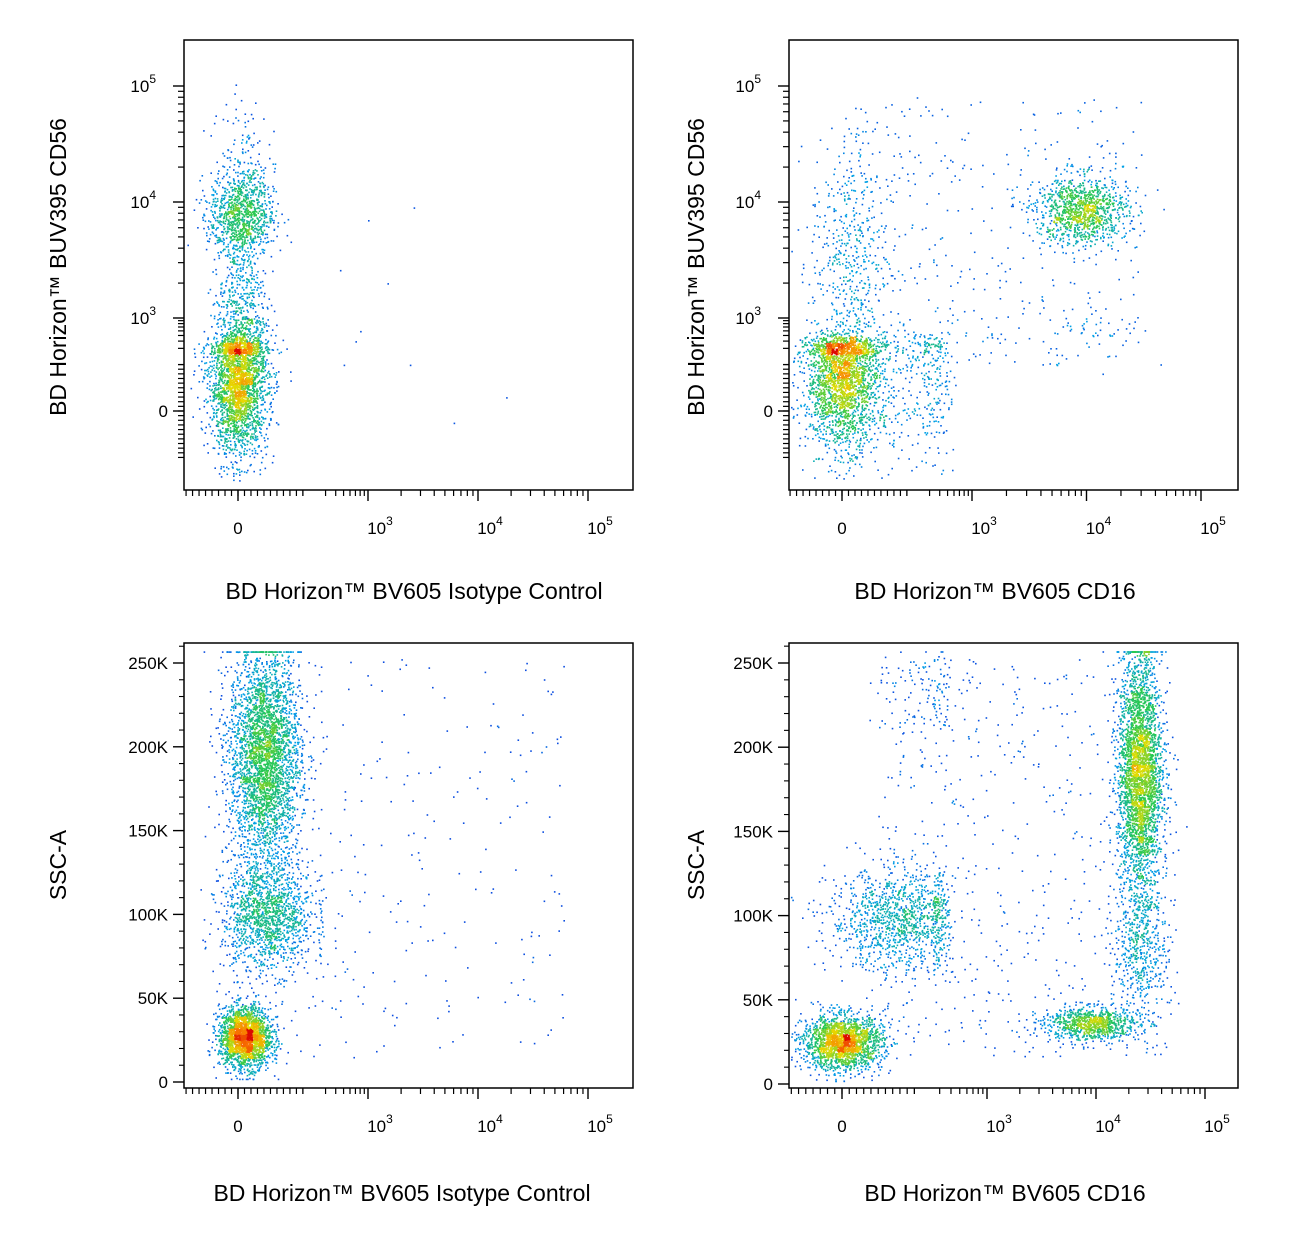 The image size is (1290, 1246). I want to click on y-tick-label: 0, so click(163, 411).